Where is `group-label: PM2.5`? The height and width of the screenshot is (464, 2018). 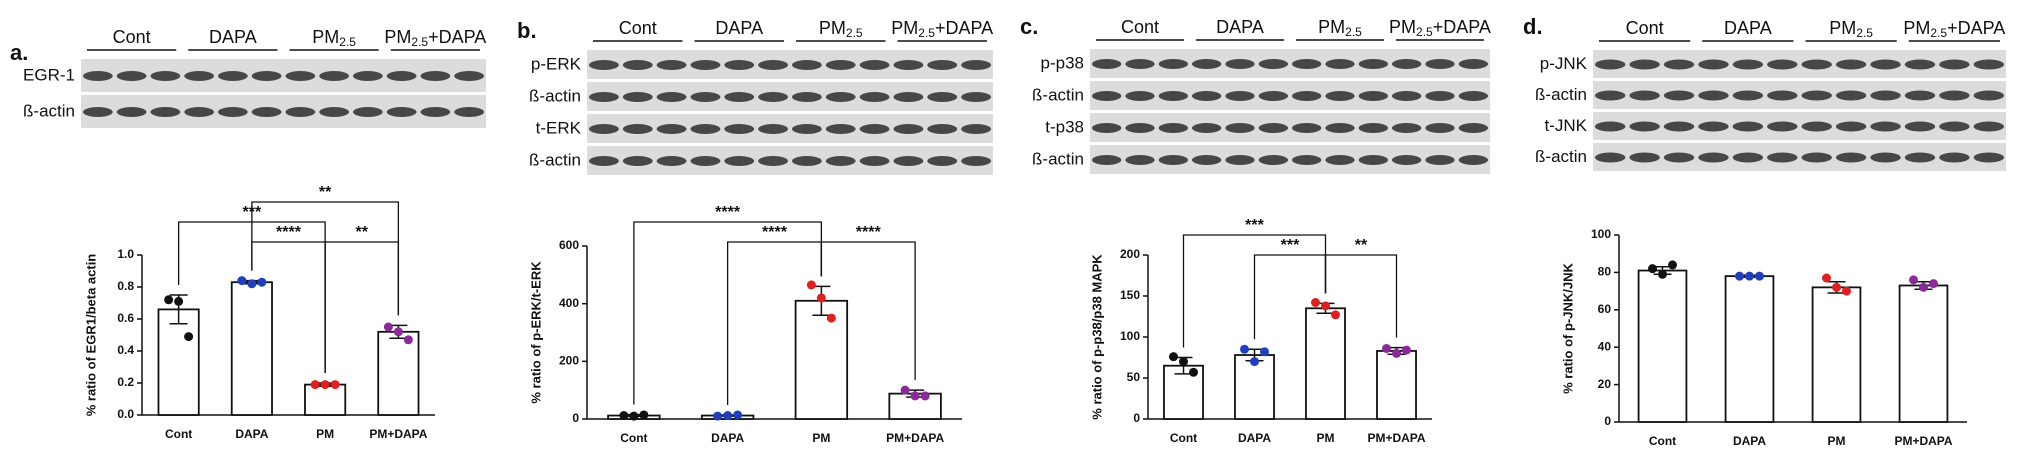 group-label: PM2.5 is located at coordinates (841, 29).